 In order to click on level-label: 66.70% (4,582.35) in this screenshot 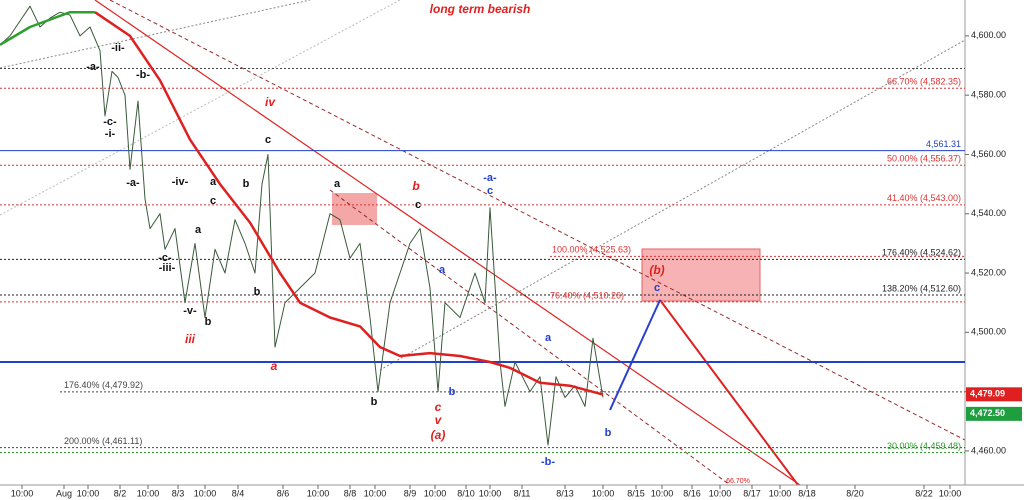, I will do `click(924, 82)`.